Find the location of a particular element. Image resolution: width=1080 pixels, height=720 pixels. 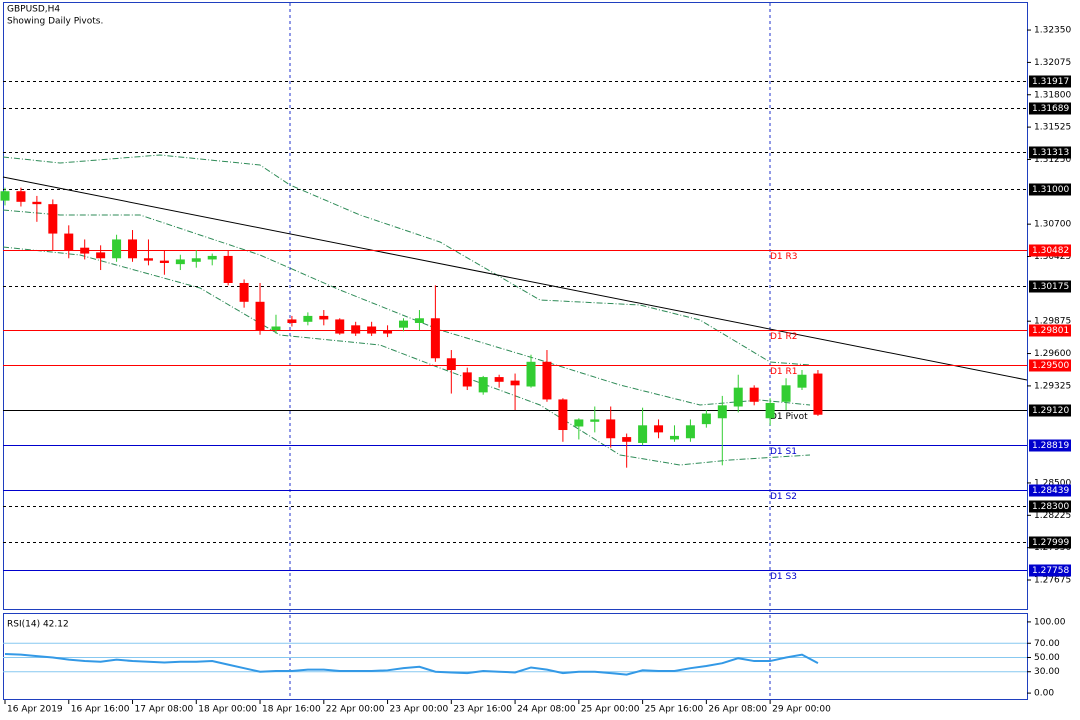

y-tick-label: 1.31250 is located at coordinates (1052, 160).